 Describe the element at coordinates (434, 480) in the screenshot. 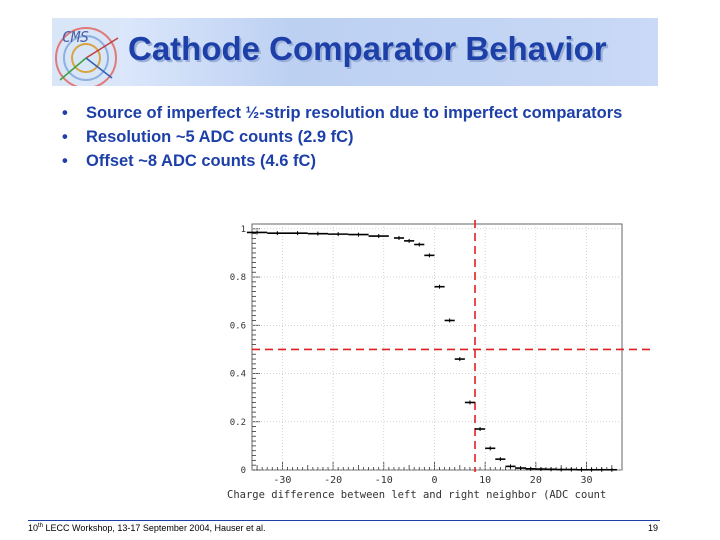

I see `x-tick-label: 0` at that location.